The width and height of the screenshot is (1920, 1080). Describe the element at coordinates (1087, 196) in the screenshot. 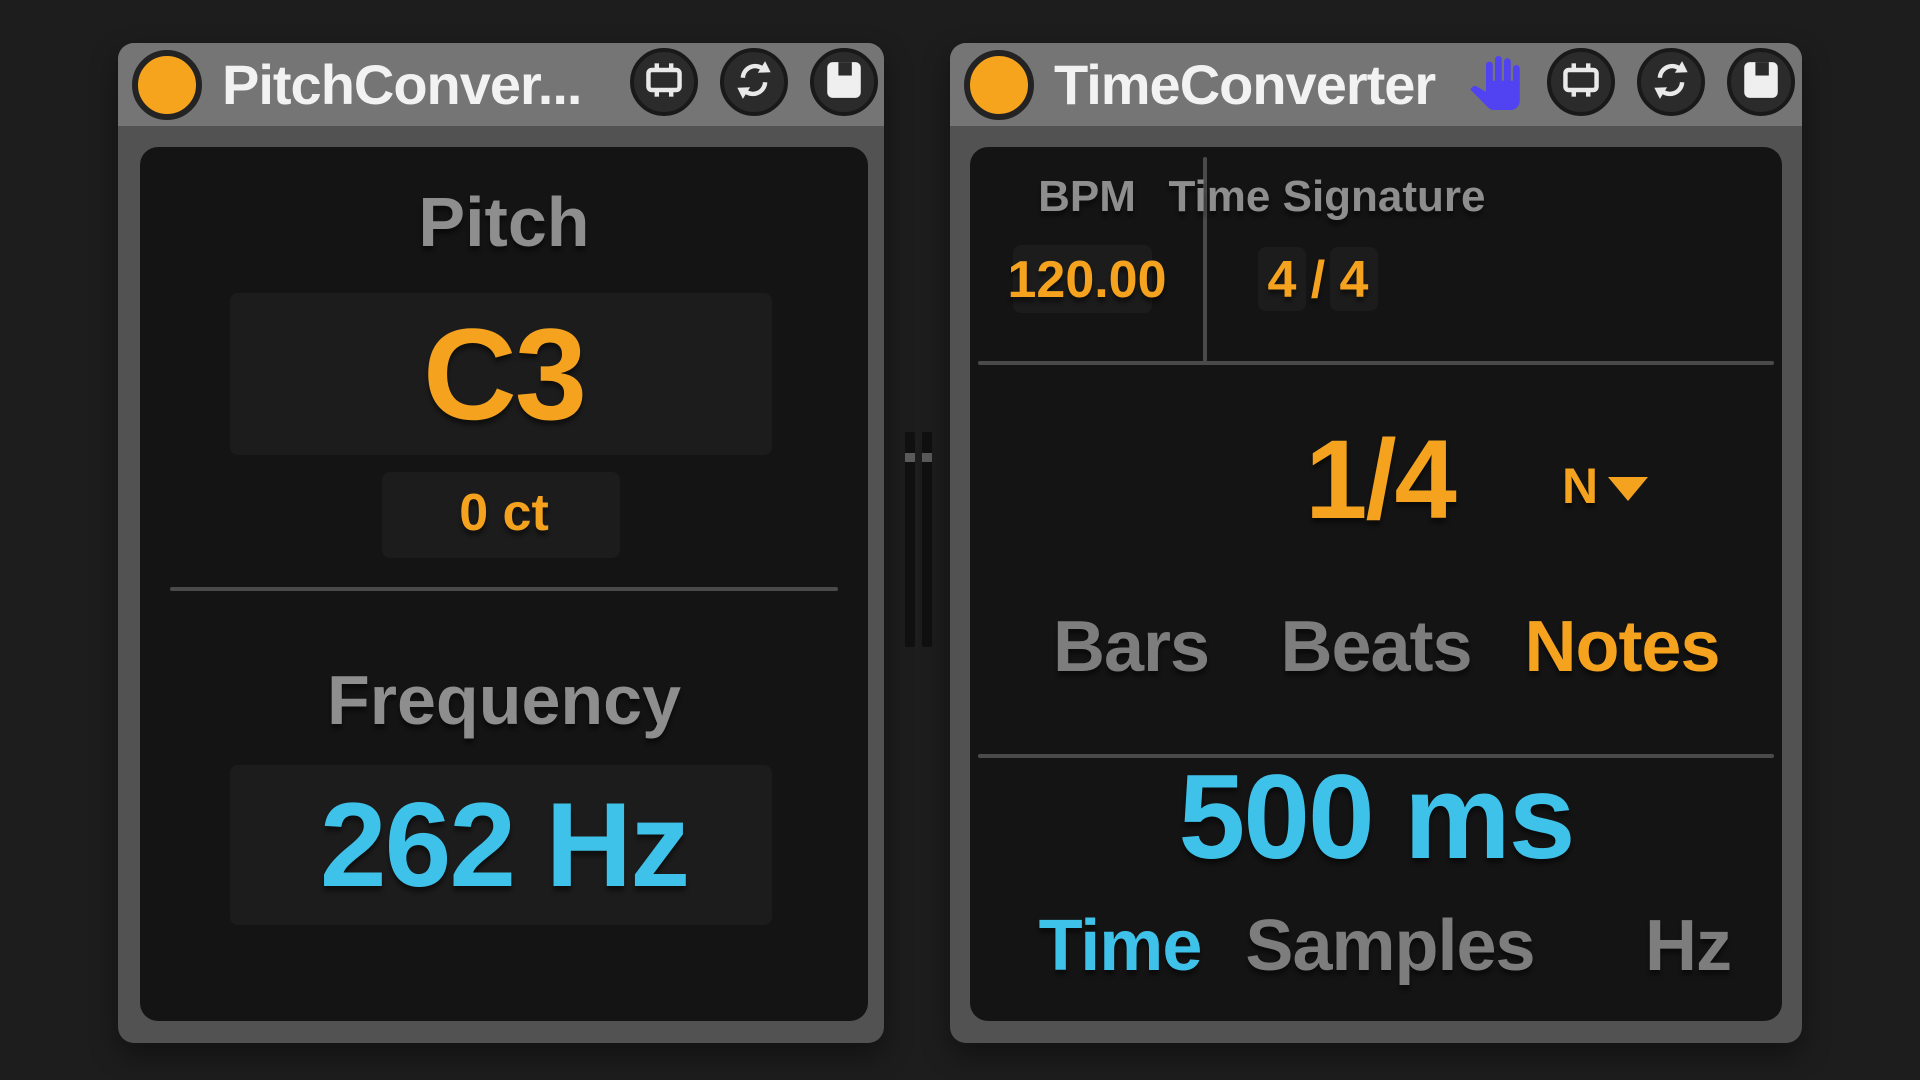

I see `bpm-label: BPM` at that location.